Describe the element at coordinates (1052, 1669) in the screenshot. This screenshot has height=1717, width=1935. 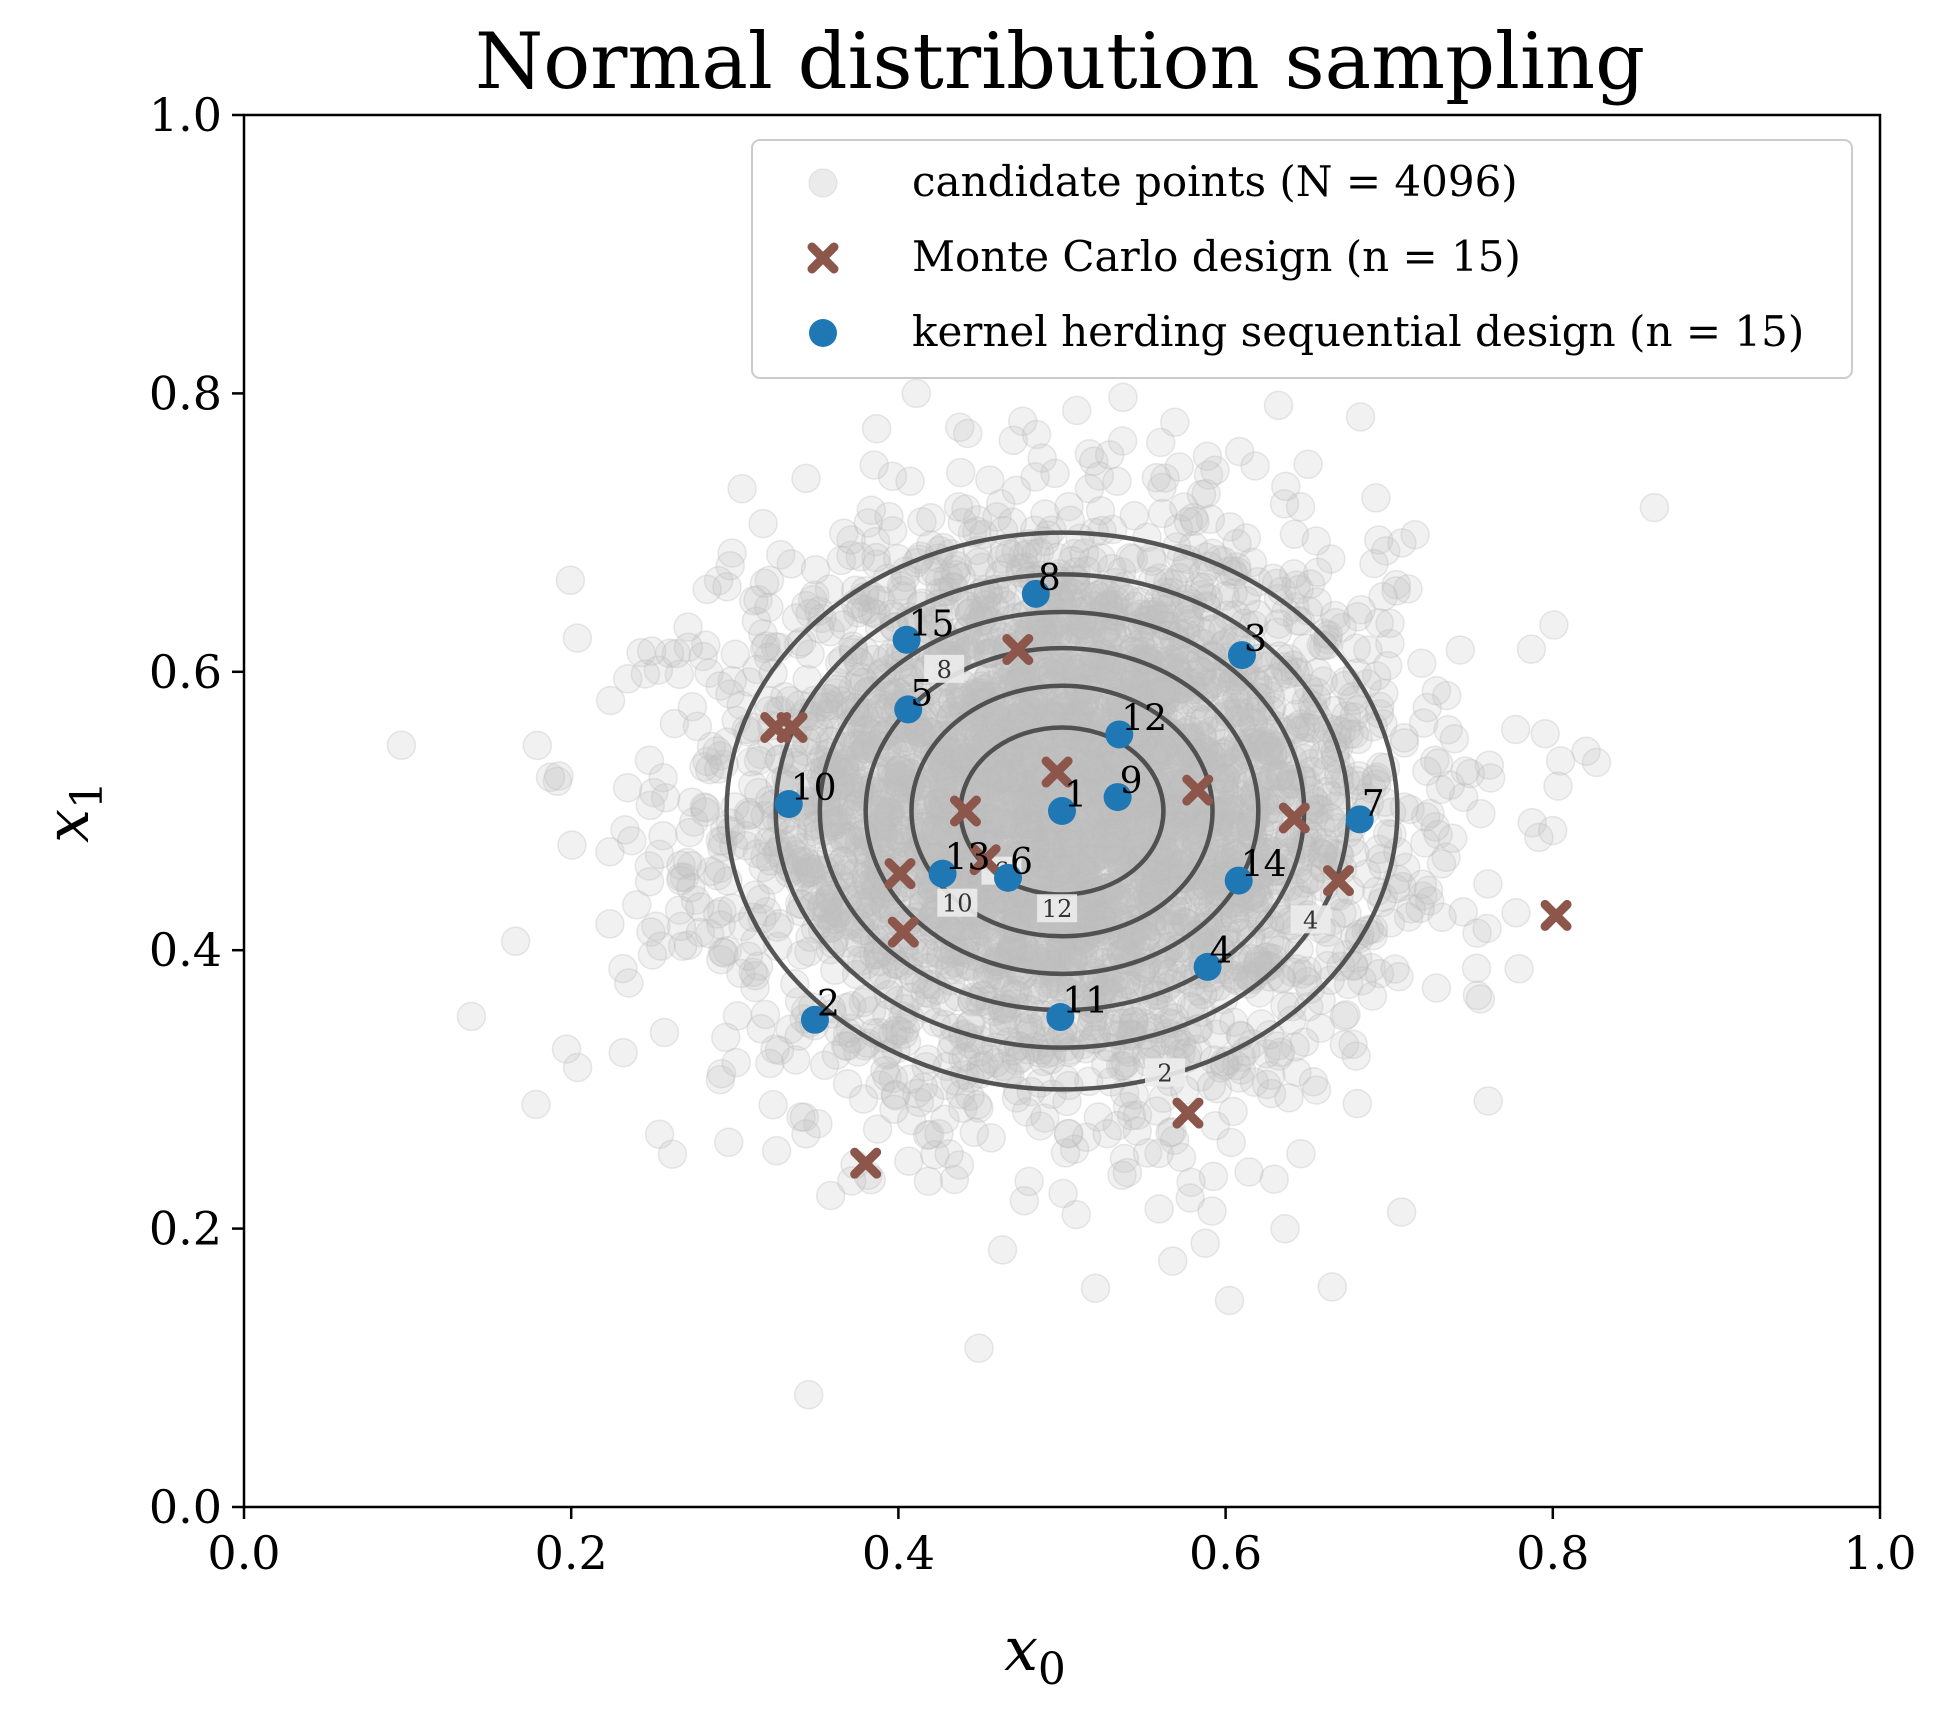
I see `x-axis-label-sub: 0` at that location.